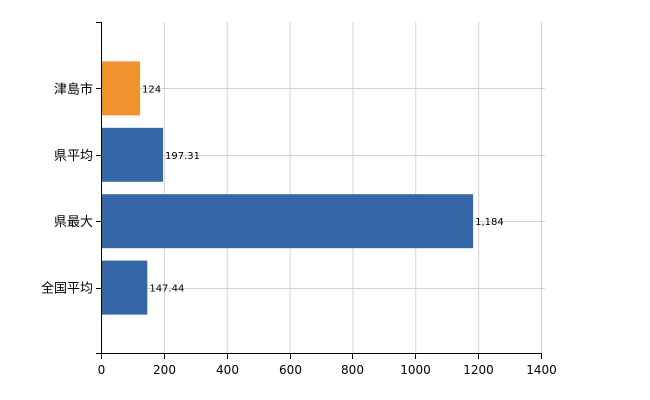 This screenshot has height=400, width=650. I want to click on x-tick-label-3: 400, so click(227, 370).